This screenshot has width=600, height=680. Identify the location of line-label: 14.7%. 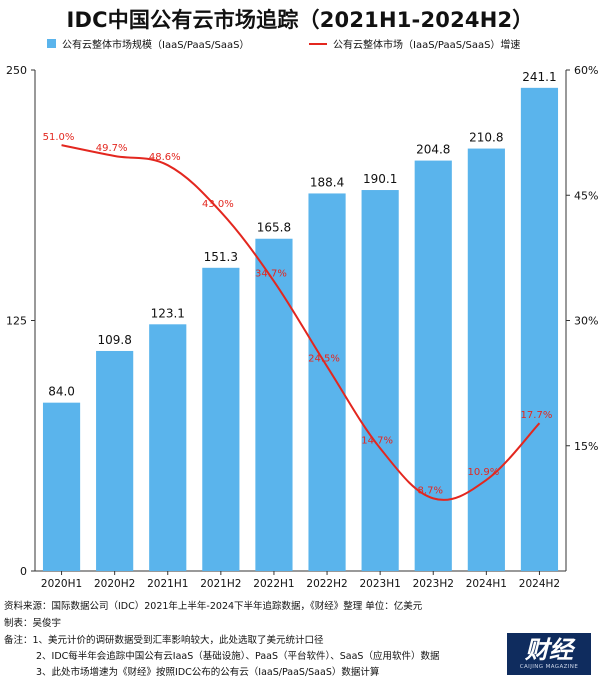
(377, 440).